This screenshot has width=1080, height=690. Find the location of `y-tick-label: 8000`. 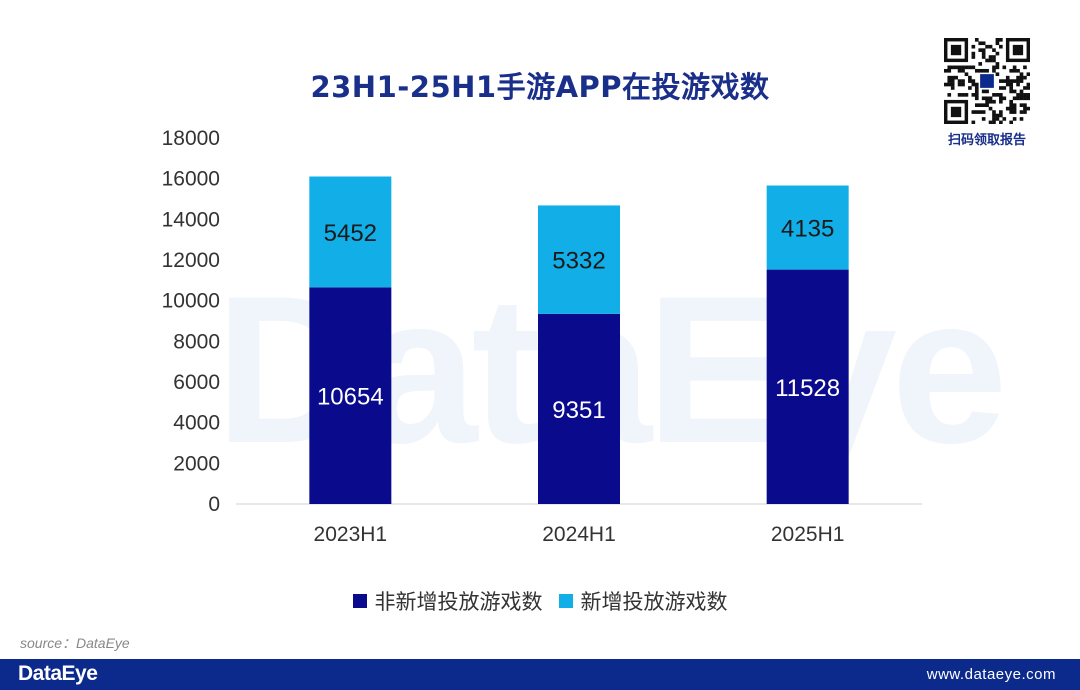

y-tick-label: 8000 is located at coordinates (196, 341).